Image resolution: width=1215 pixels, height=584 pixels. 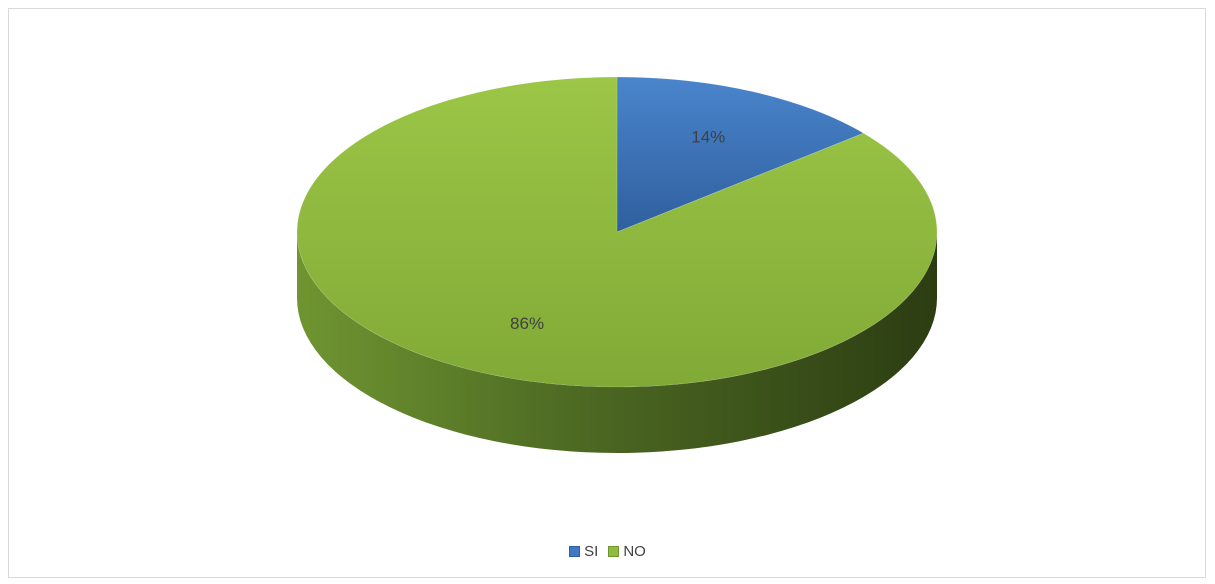 What do you see at coordinates (708, 137) in the screenshot?
I see `data-label-si: 14%` at bounding box center [708, 137].